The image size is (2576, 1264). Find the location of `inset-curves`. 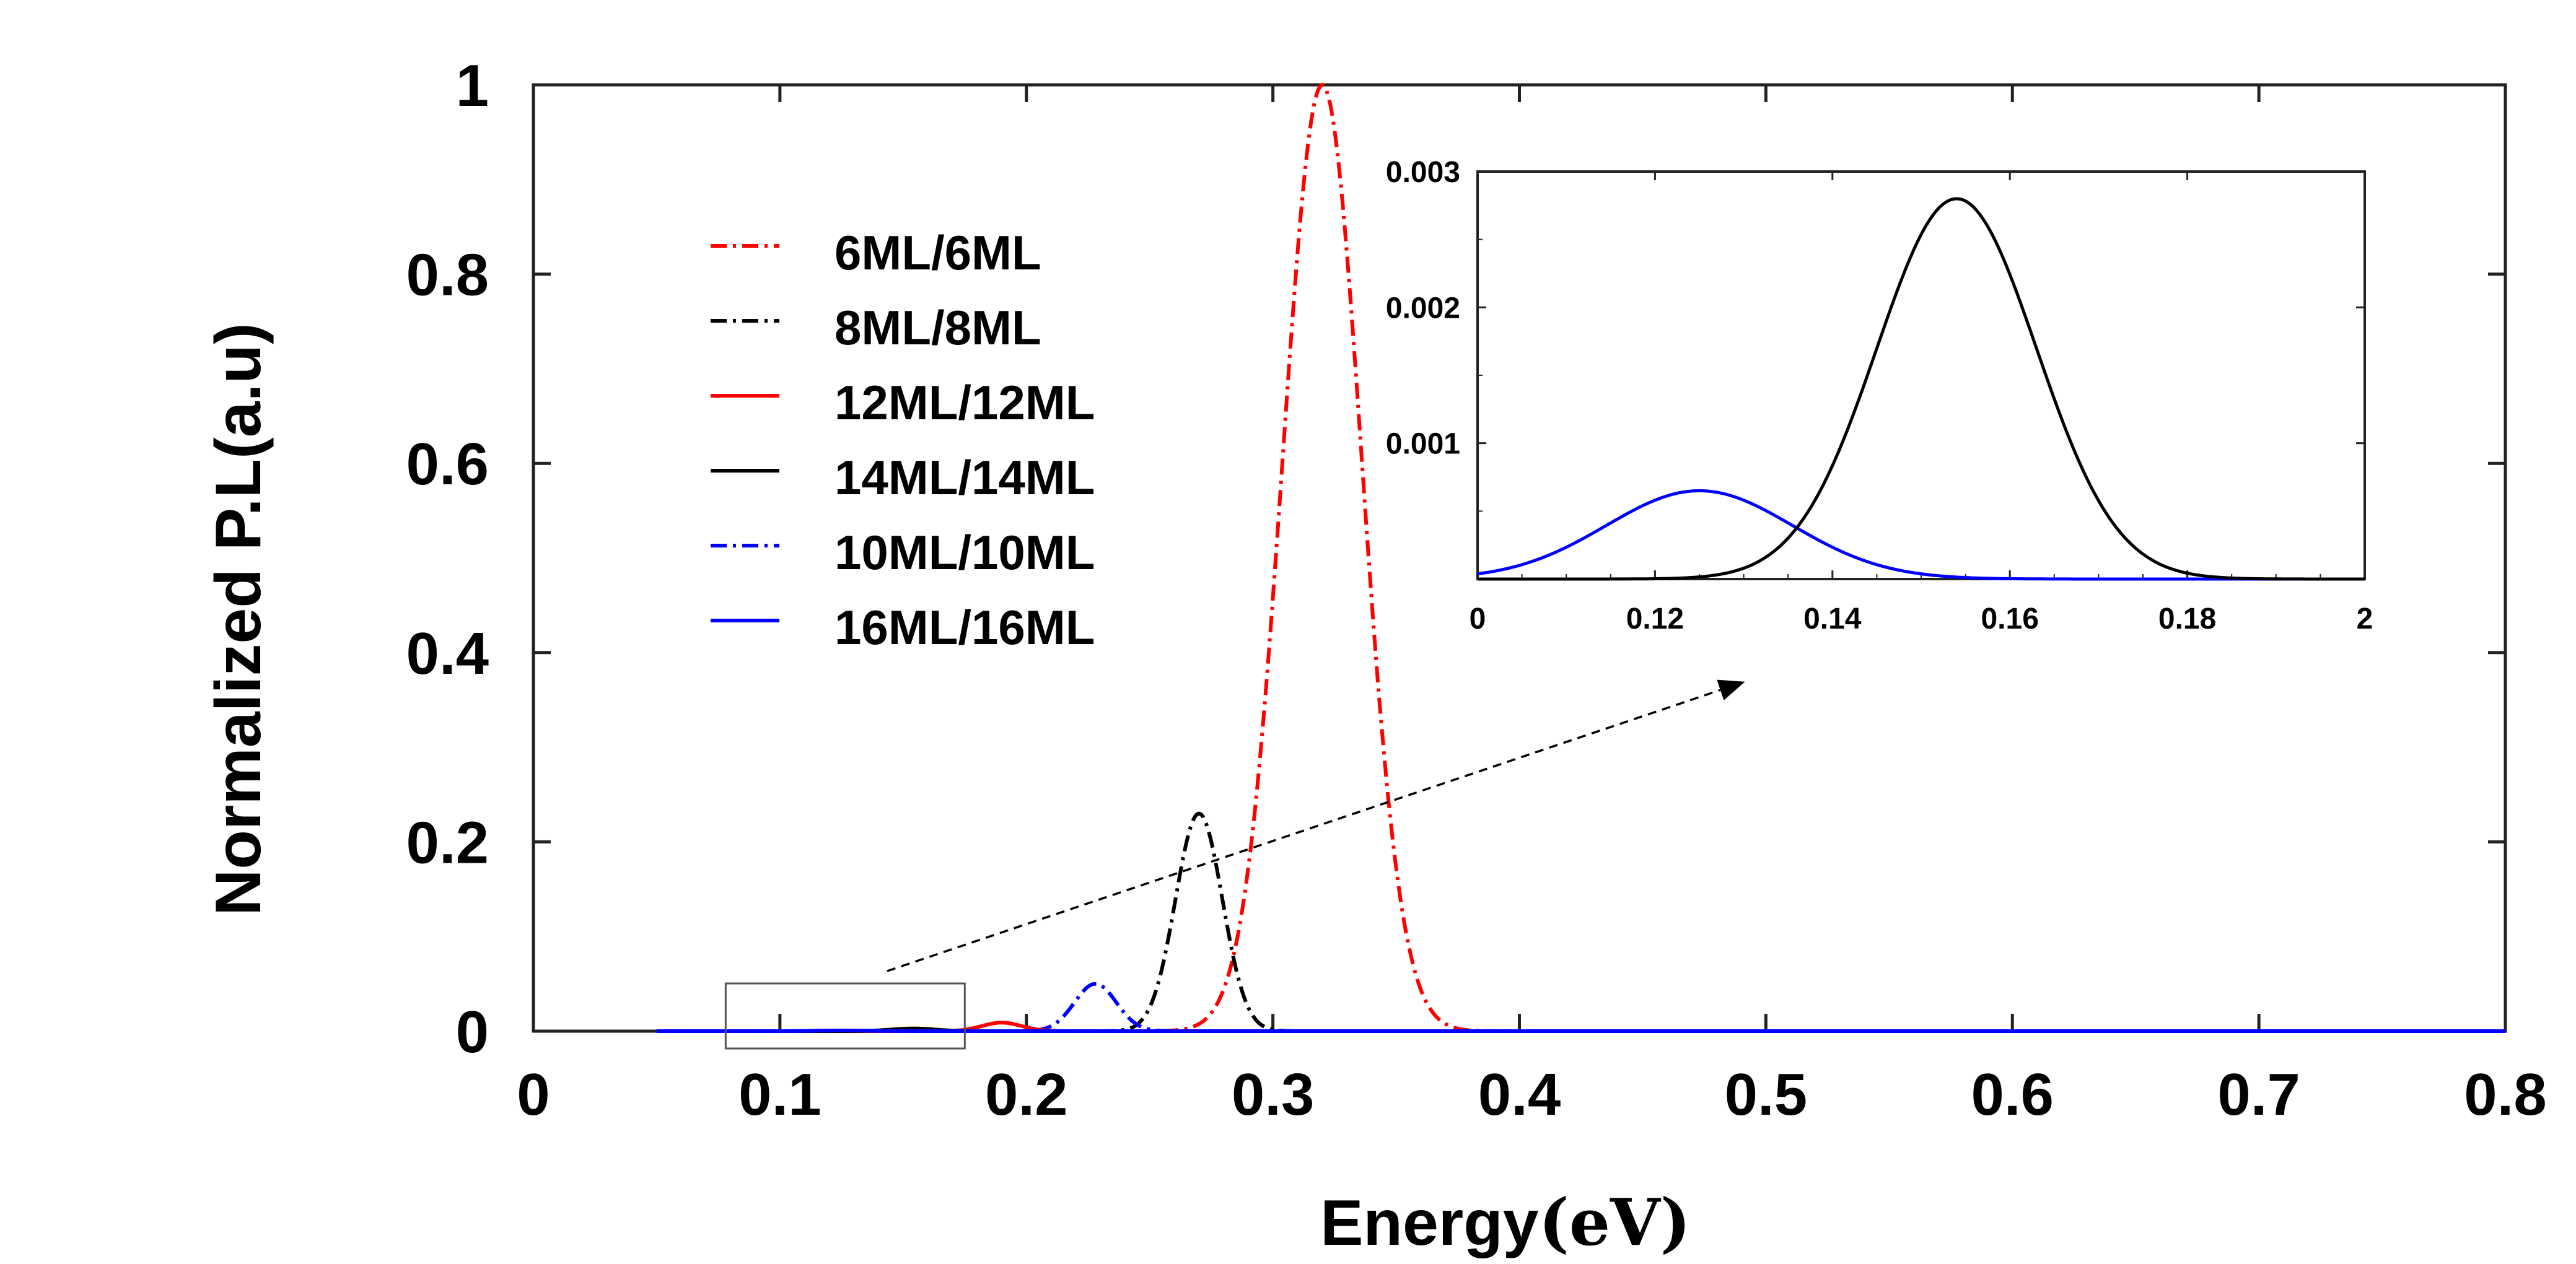

inset-curves is located at coordinates (1921, 389).